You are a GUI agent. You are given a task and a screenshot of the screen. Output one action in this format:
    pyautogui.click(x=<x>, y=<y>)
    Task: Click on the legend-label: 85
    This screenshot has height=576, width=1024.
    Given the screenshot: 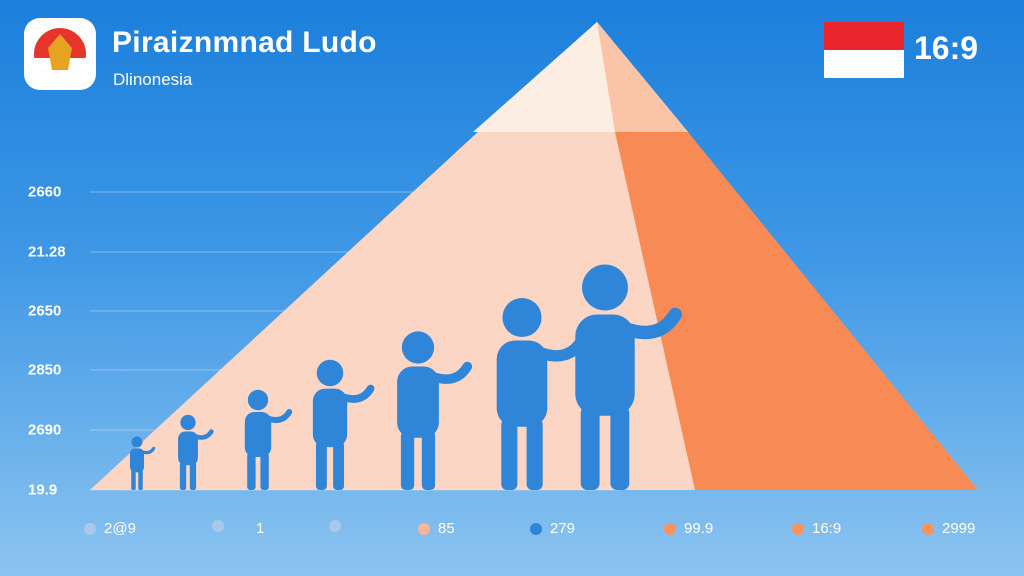 What is the action you would take?
    pyautogui.click(x=446, y=528)
    